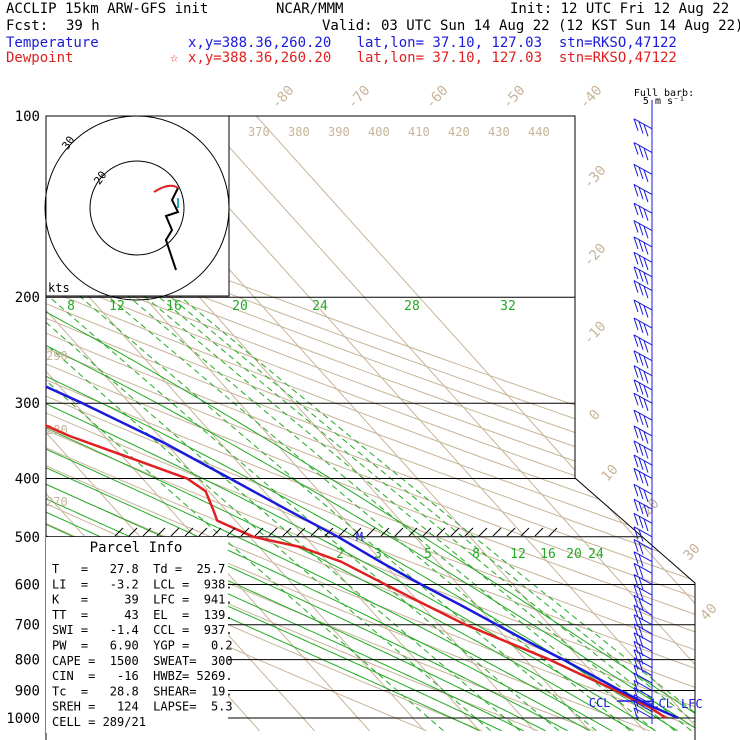  What do you see at coordinates (514, 97) in the screenshot?
I see `isotherm-label: -50` at bounding box center [514, 97].